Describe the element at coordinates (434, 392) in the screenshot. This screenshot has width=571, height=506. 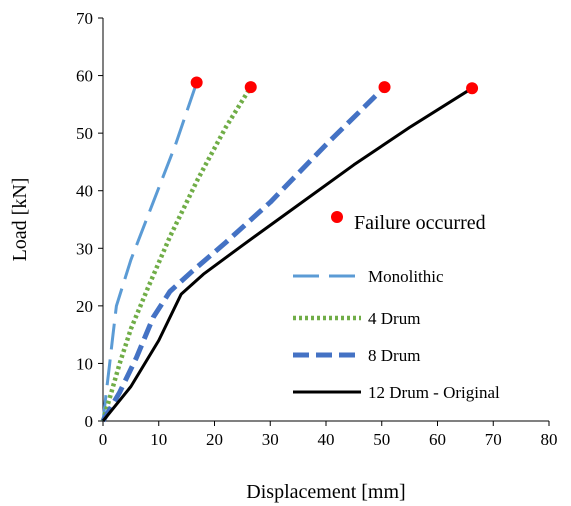
I see `legend-label-12-drum-original: 12 Drum - Original` at that location.